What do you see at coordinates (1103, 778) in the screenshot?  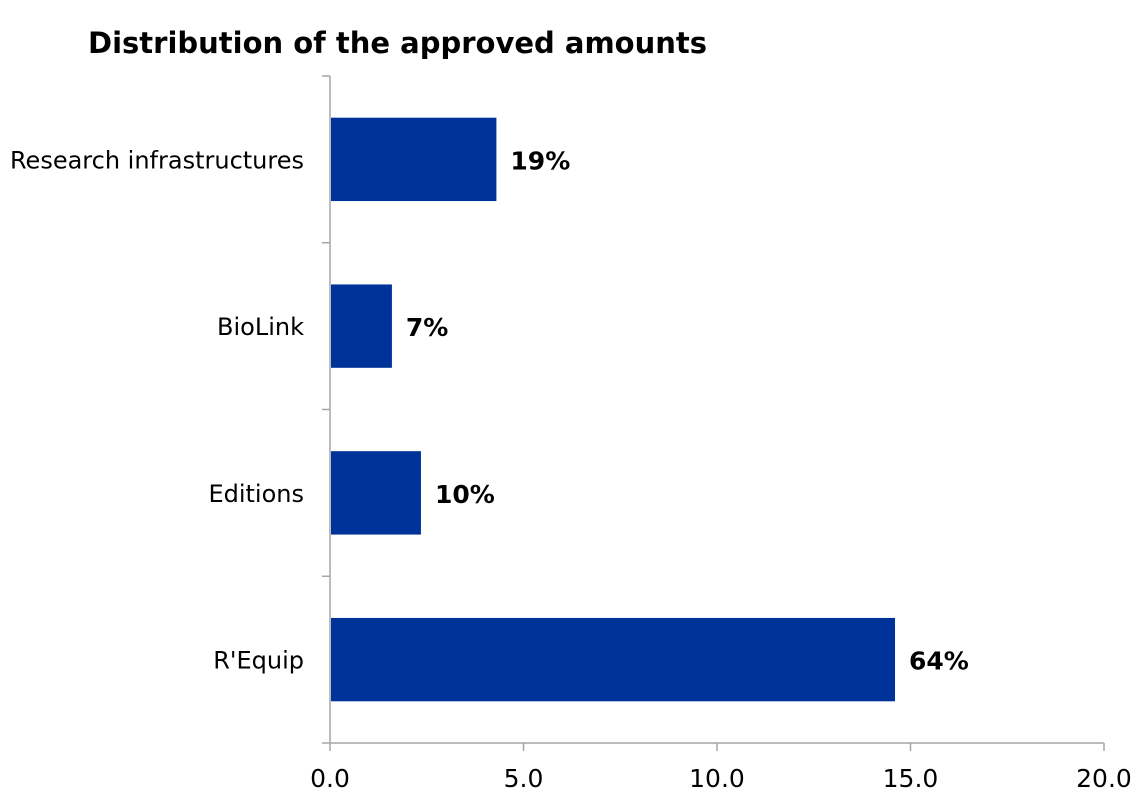 I see `x-tick-label: 20.0` at bounding box center [1103, 778].